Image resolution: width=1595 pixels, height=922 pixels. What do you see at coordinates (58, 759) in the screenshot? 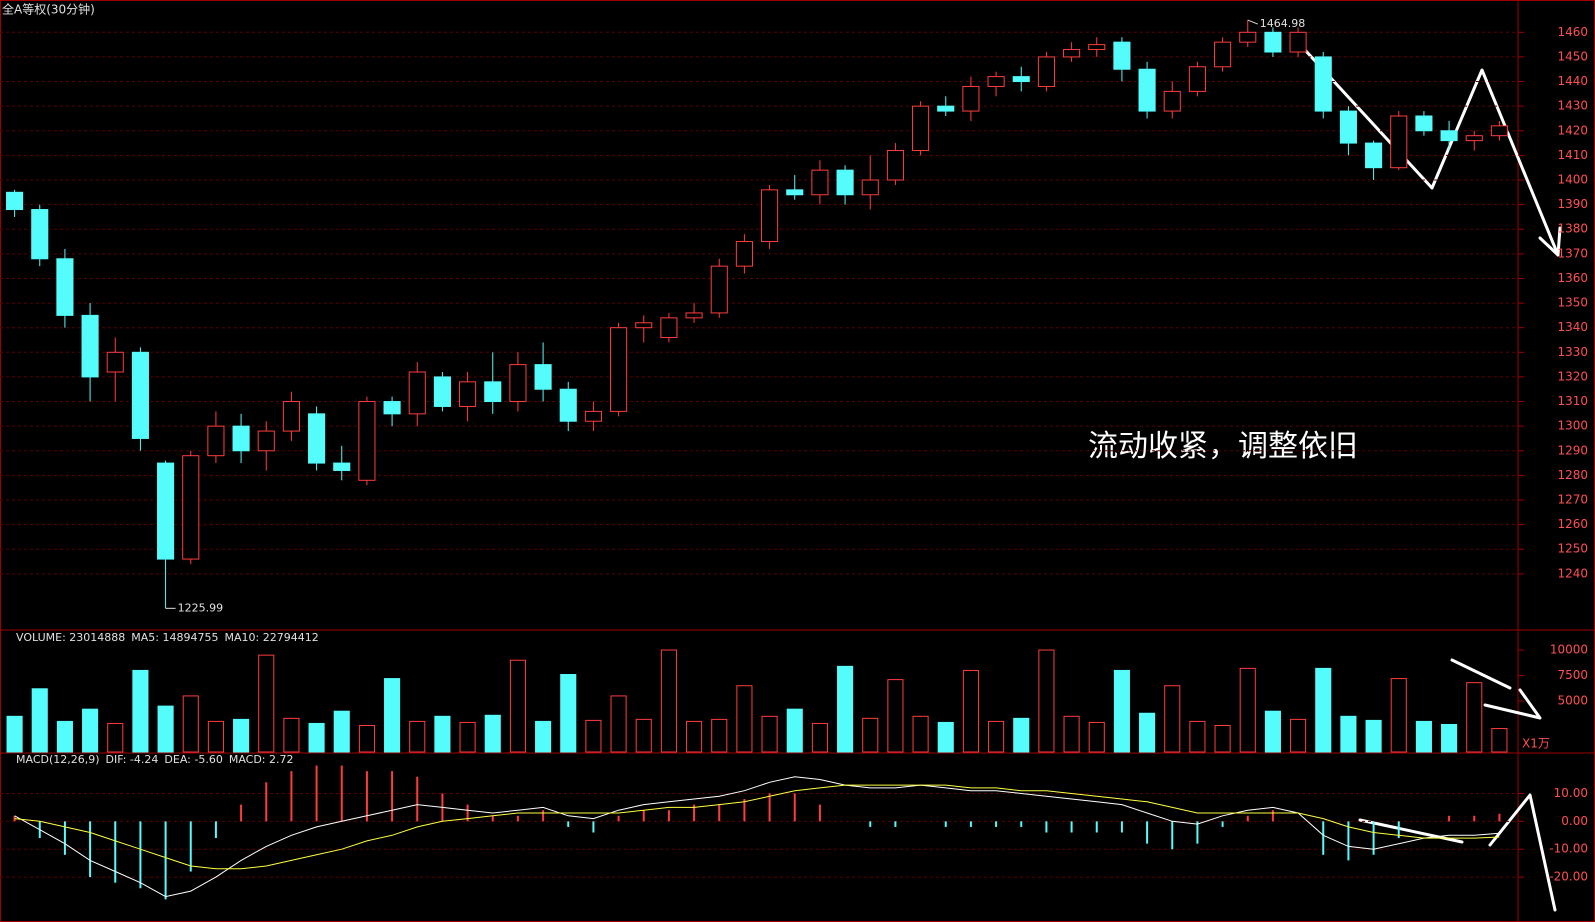
I see `legend-entry: MACD(12,26,9)` at bounding box center [58, 759].